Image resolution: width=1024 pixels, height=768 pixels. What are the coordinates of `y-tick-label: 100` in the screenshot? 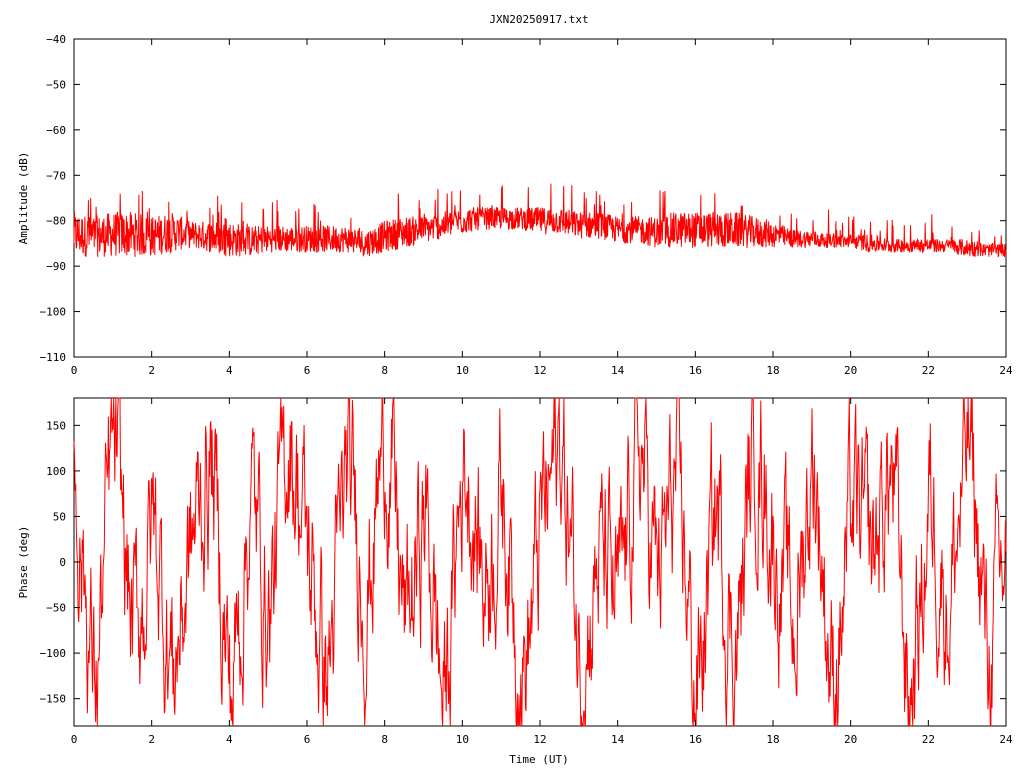 It's located at (56, 471).